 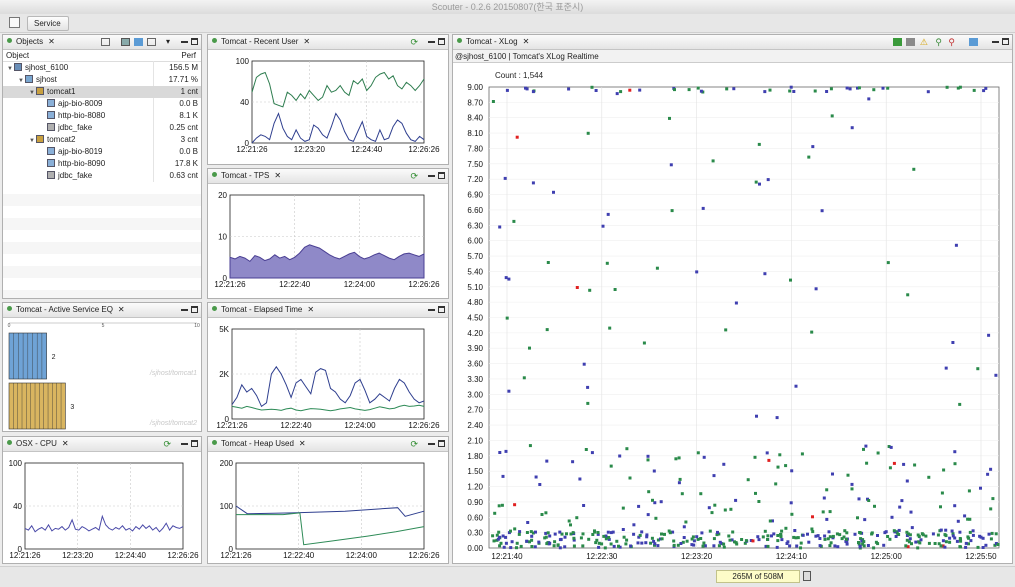 What do you see at coordinates (102, 152) in the screenshot?
I see `tree-row: ajp-bio-8019 0.0 B` at bounding box center [102, 152].